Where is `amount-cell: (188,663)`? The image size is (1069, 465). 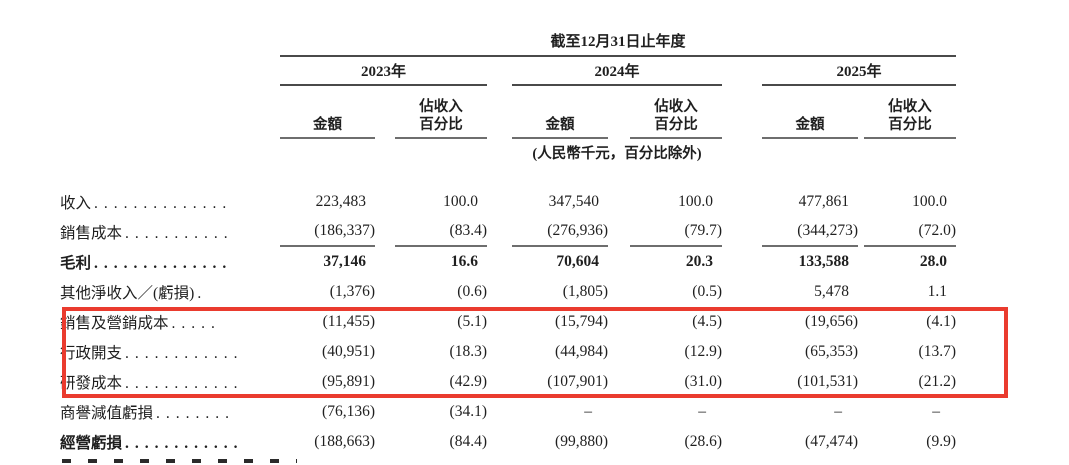 amount-cell: (188,663) is located at coordinates (344, 441).